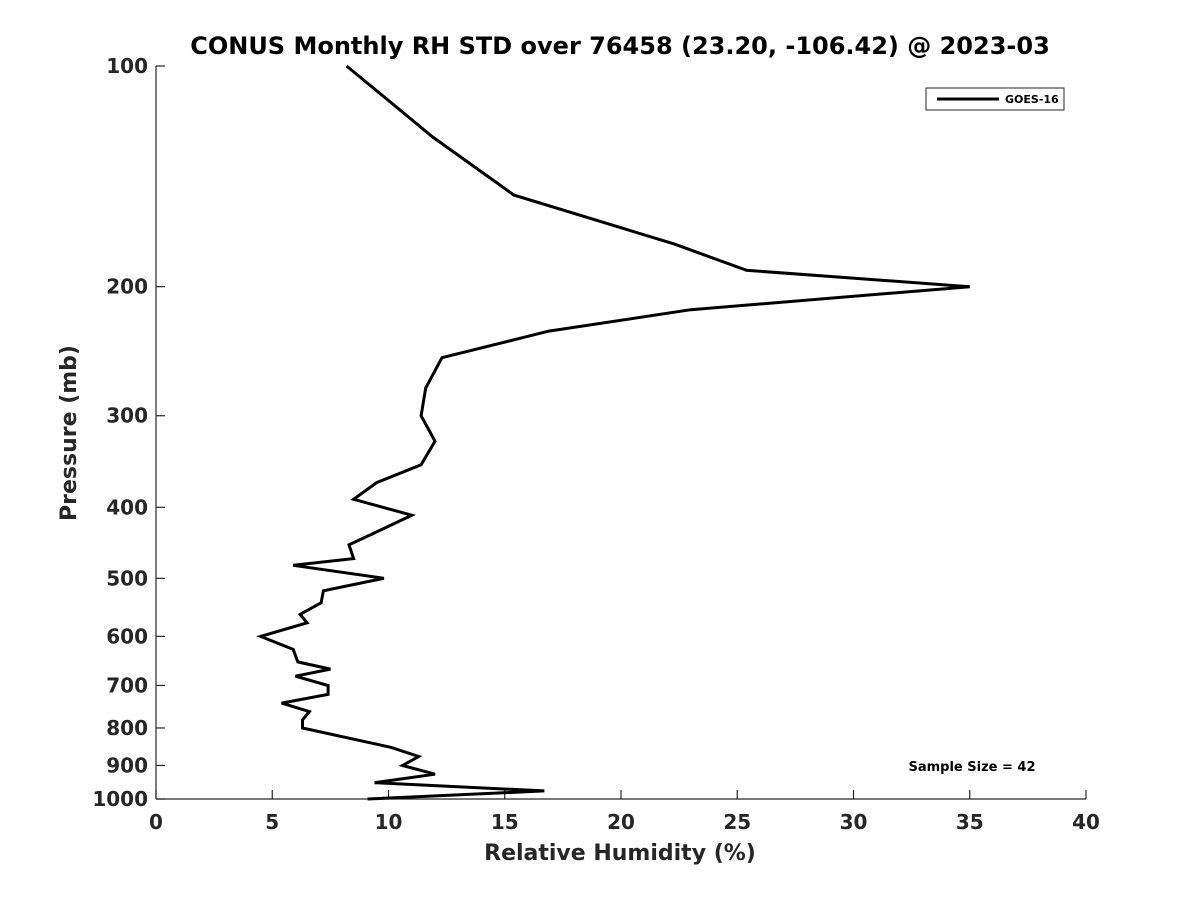 This screenshot has height=900, width=1200. I want to click on y-tick-label: 900, so click(127, 765).